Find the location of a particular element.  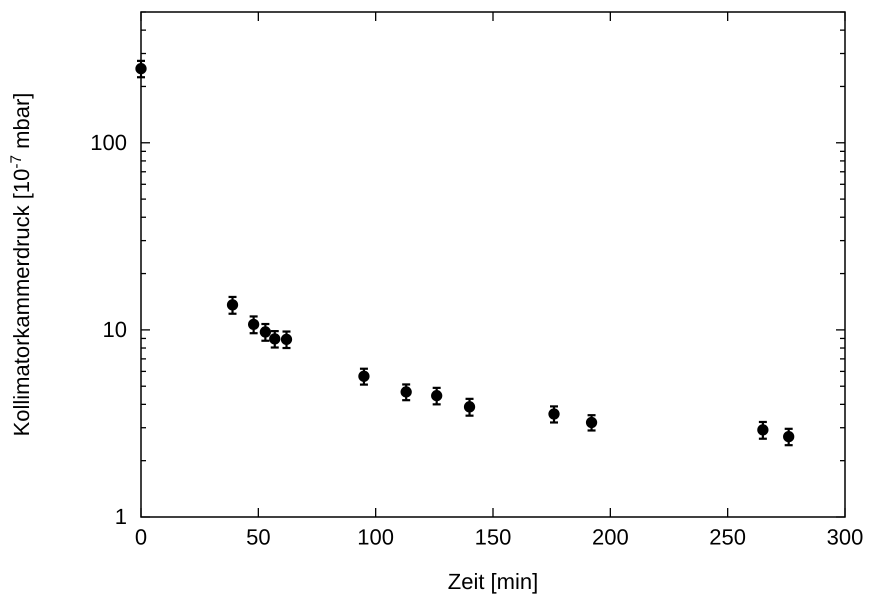

x-tick-label: 0 is located at coordinates (141, 537).